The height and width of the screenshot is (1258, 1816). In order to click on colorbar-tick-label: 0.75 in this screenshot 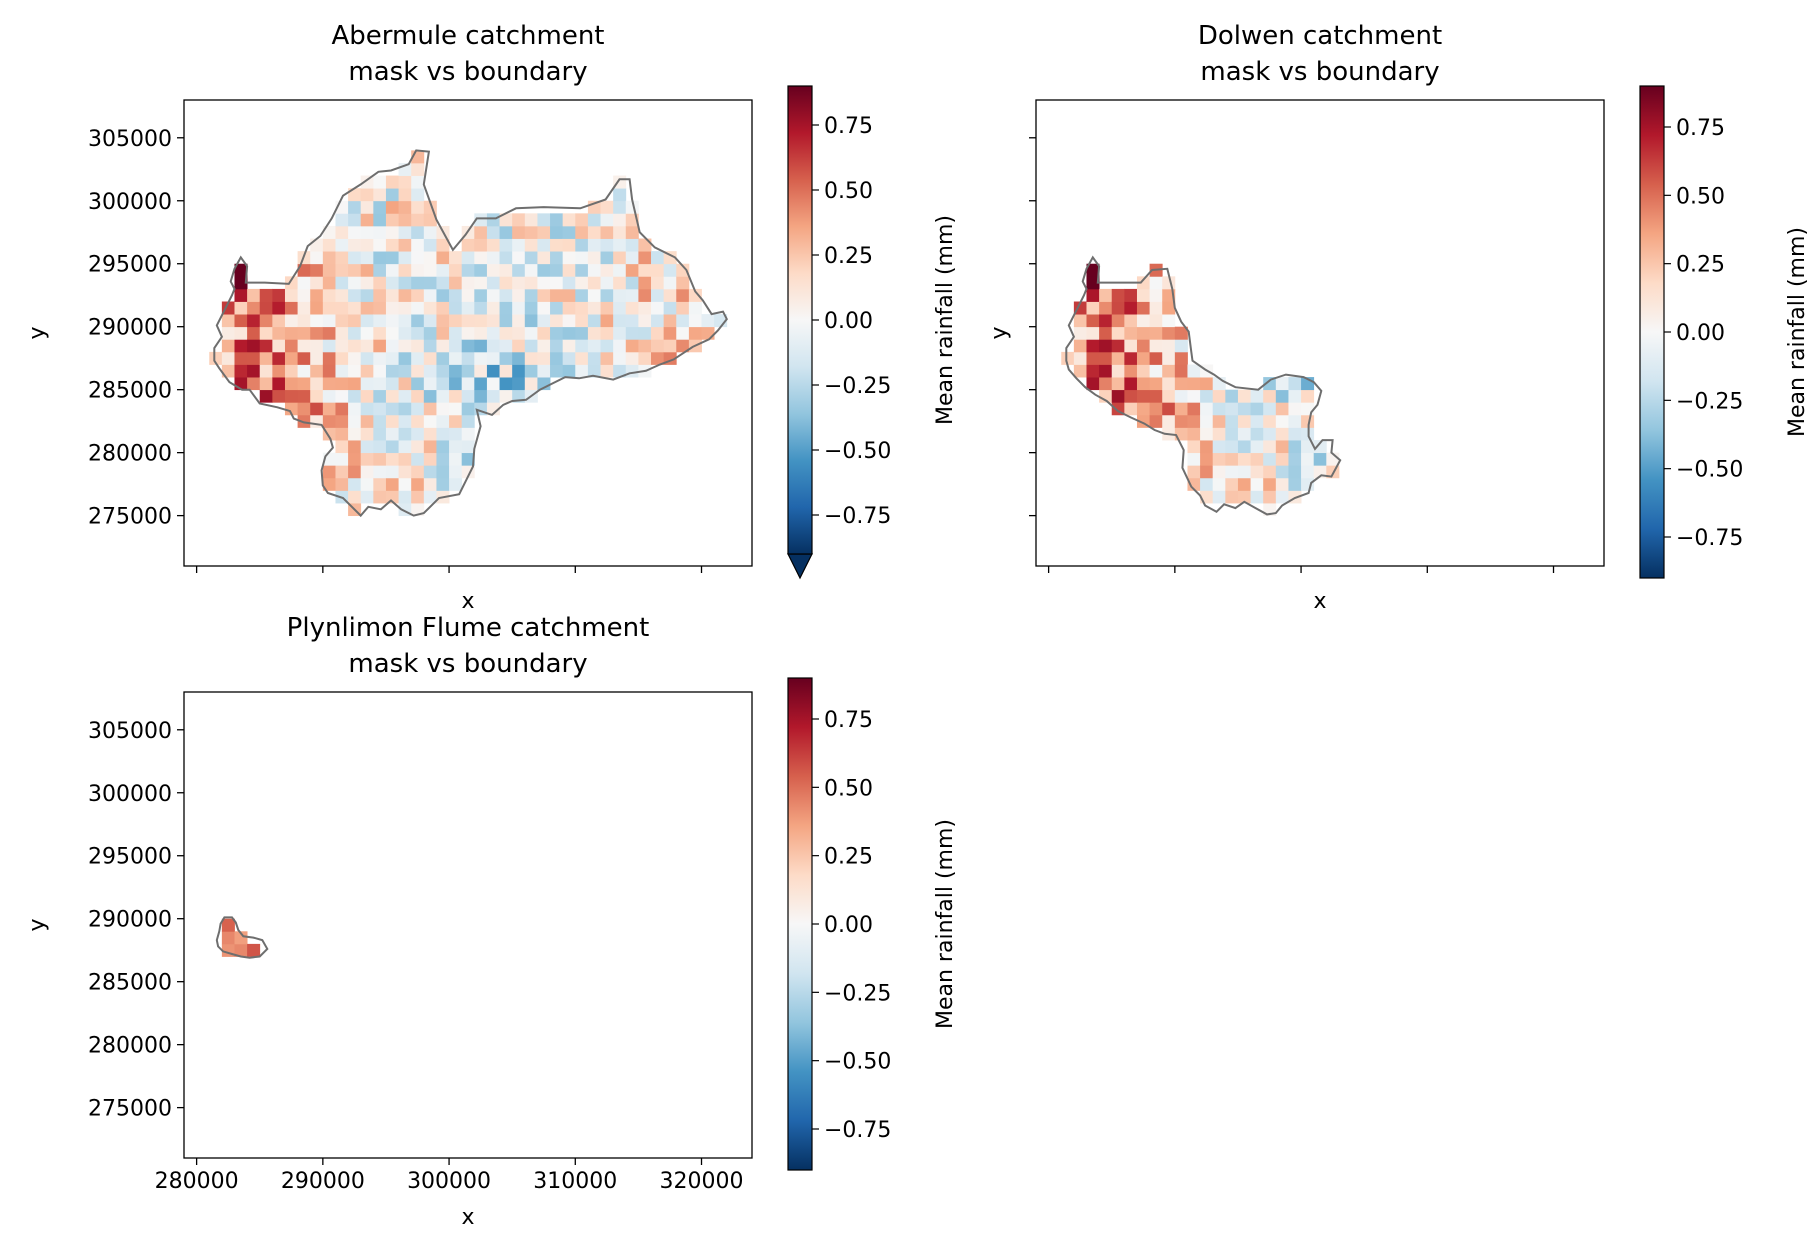, I will do `click(848, 720)`.